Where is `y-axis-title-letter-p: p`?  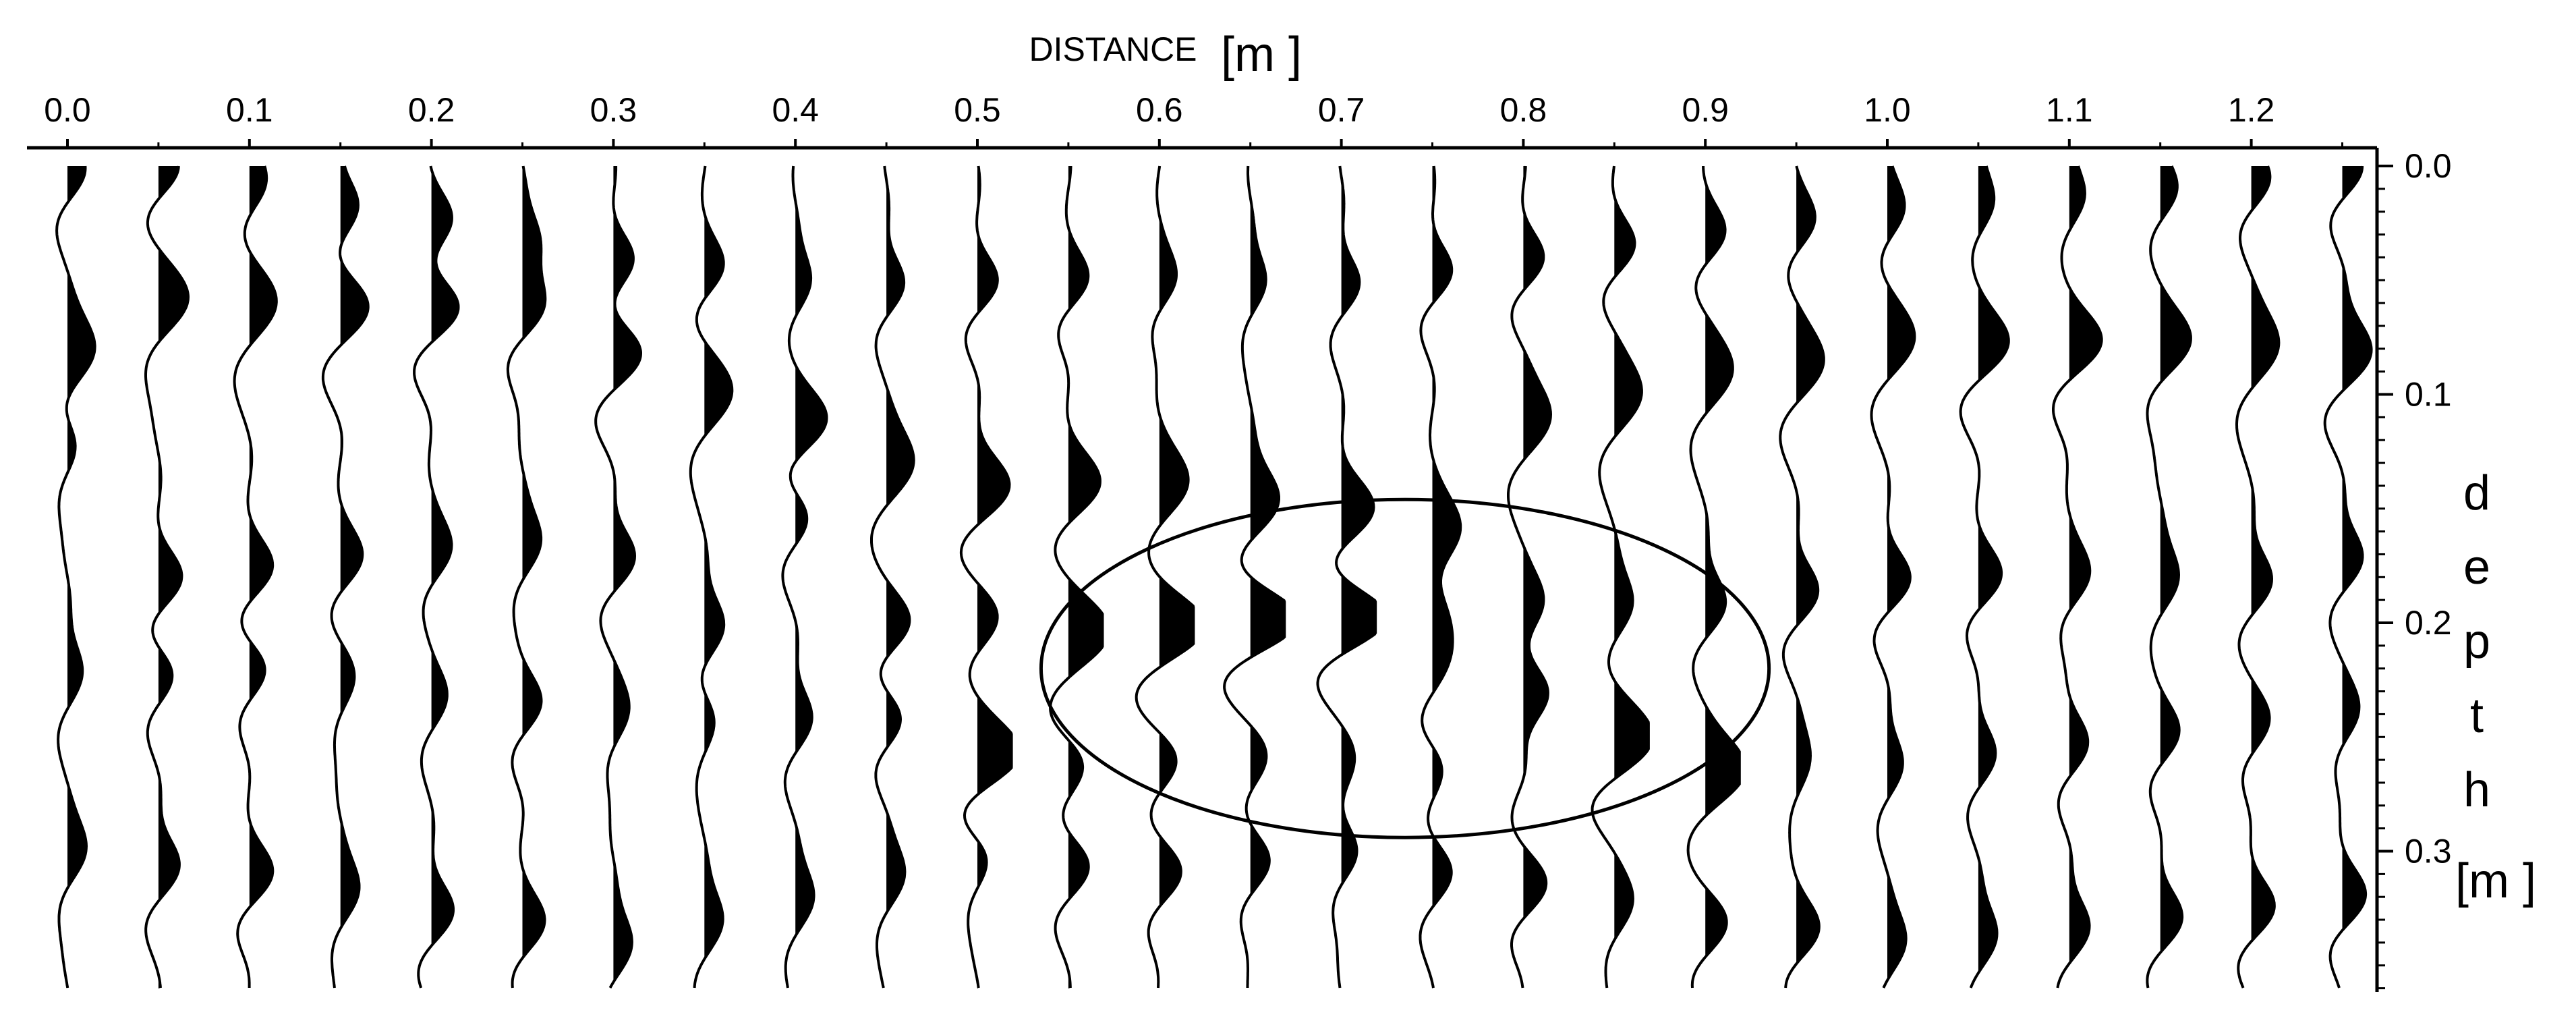 y-axis-title-letter-p: p is located at coordinates (2476, 642).